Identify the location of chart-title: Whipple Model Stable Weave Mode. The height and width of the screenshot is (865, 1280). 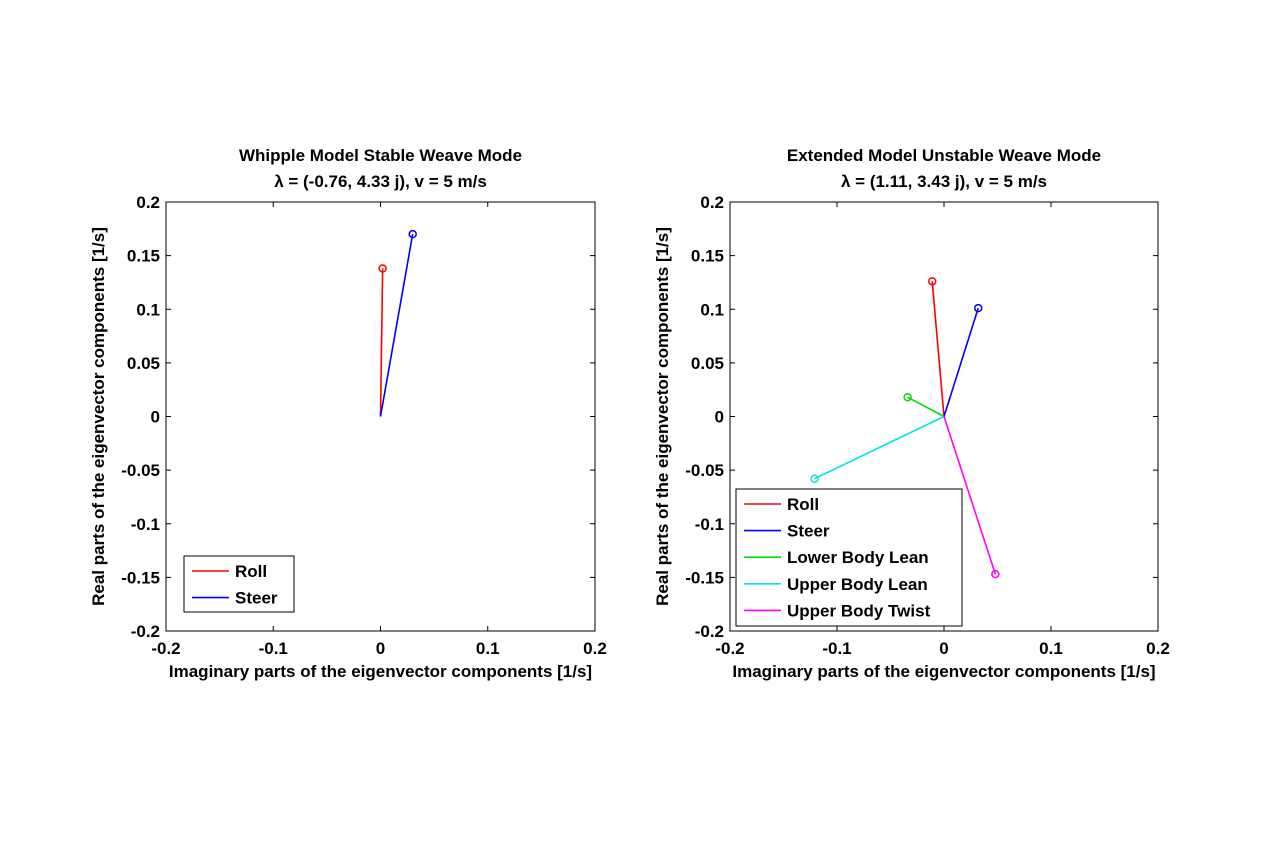
(380, 155).